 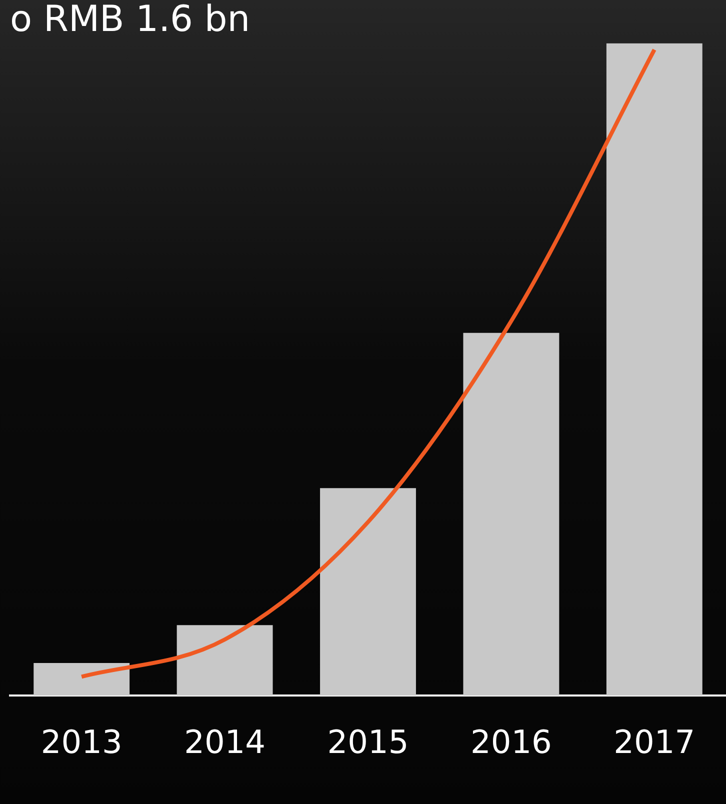 I want to click on x-tick-label: 2013, so click(x=81, y=742).